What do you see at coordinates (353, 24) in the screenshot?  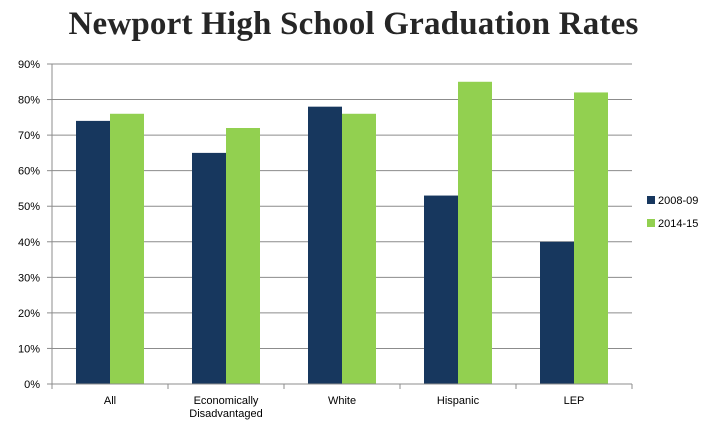 I see `chart-title: Newport High School Graduation Rates` at bounding box center [353, 24].